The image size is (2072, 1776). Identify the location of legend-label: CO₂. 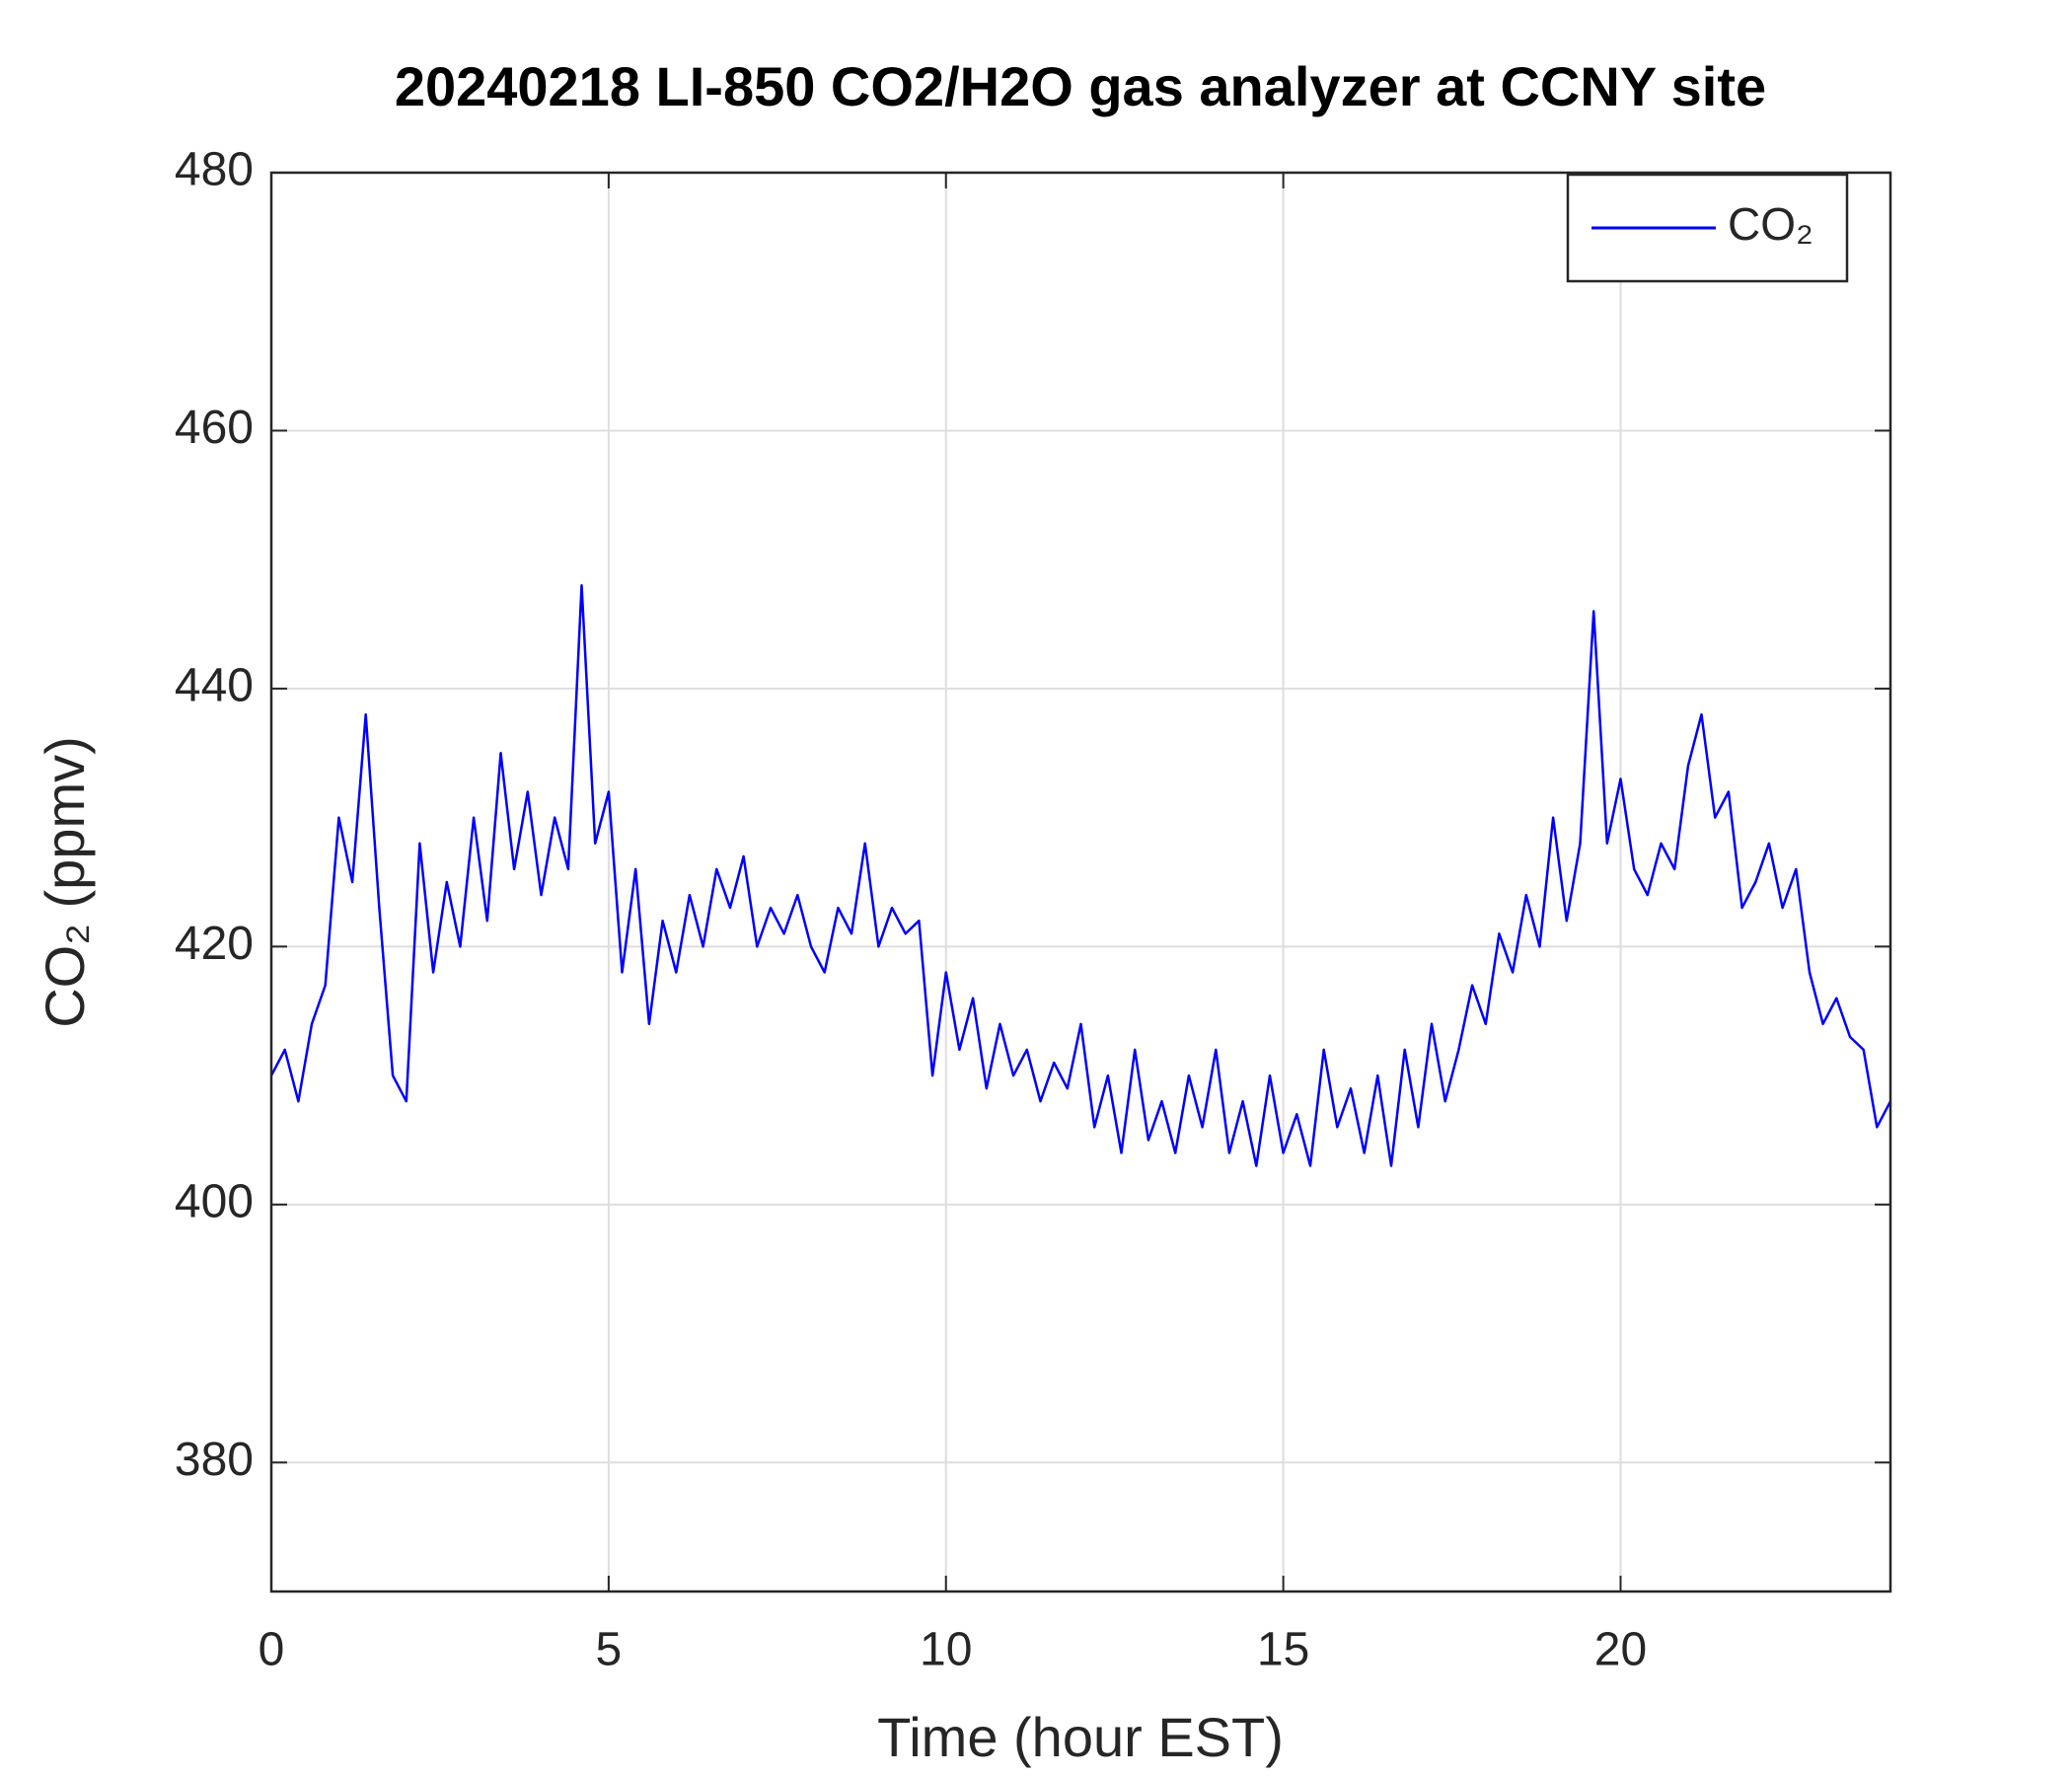
(1771, 224).